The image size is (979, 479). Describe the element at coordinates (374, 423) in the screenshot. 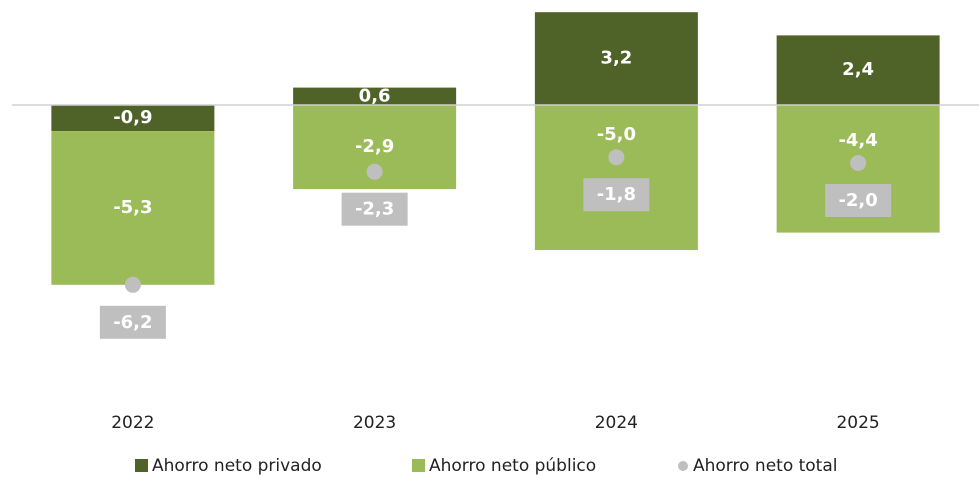

I see `x-tick-label: 2023` at that location.